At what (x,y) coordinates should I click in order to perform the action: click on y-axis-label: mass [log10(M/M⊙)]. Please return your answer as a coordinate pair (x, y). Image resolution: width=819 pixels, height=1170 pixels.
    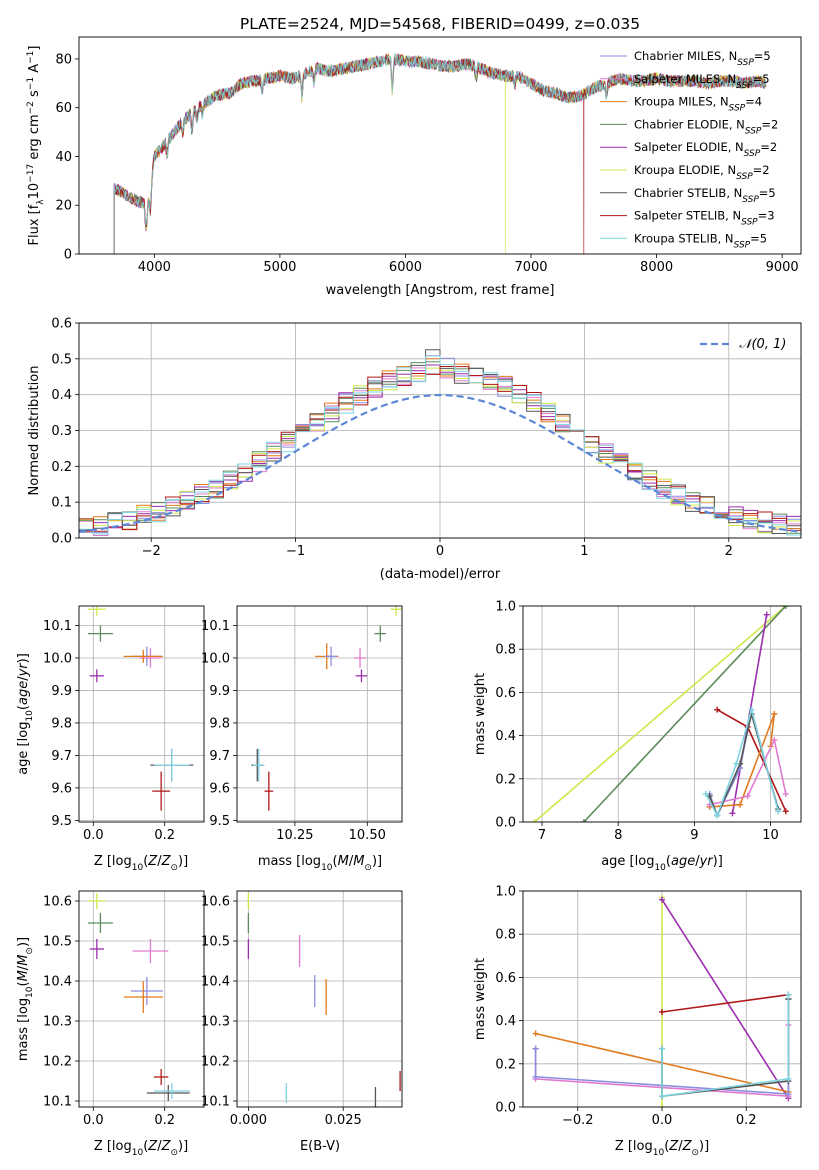
    Looking at the image, I should click on (25, 999).